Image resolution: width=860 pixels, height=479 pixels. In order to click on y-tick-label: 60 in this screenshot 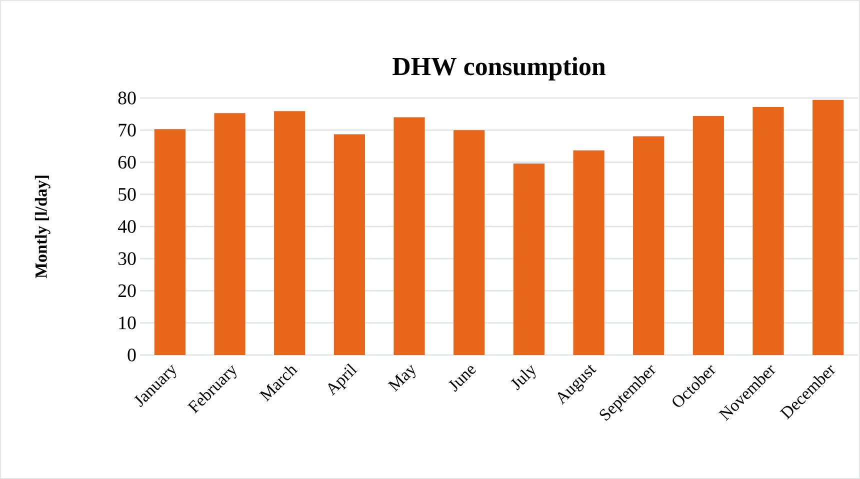, I will do `click(127, 162)`.